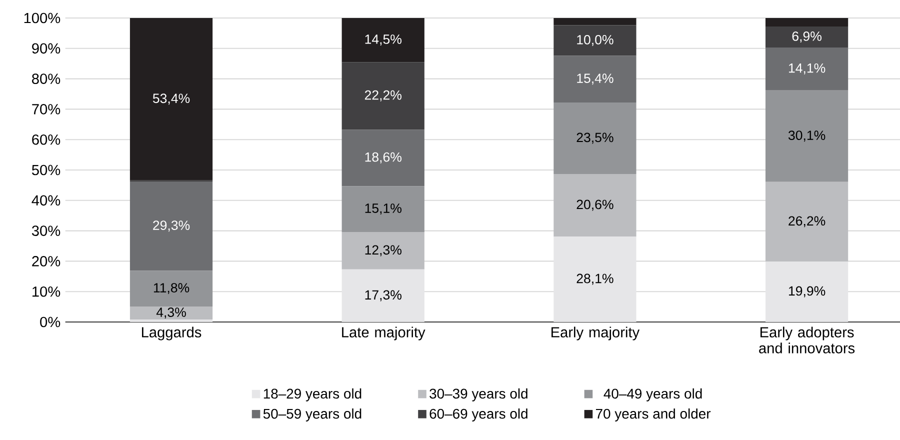 The height and width of the screenshot is (440, 900). I want to click on data-label: 20,6%, so click(595, 205).